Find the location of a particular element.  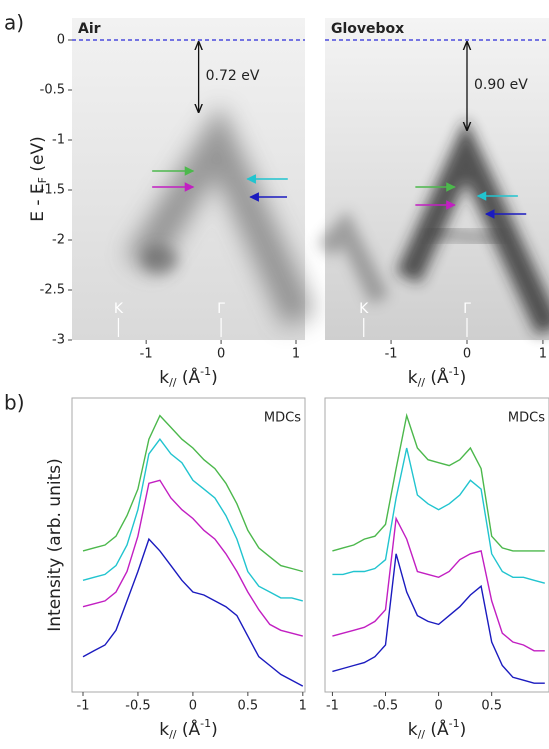

y-tick-label: -2 is located at coordinates (58, 240).